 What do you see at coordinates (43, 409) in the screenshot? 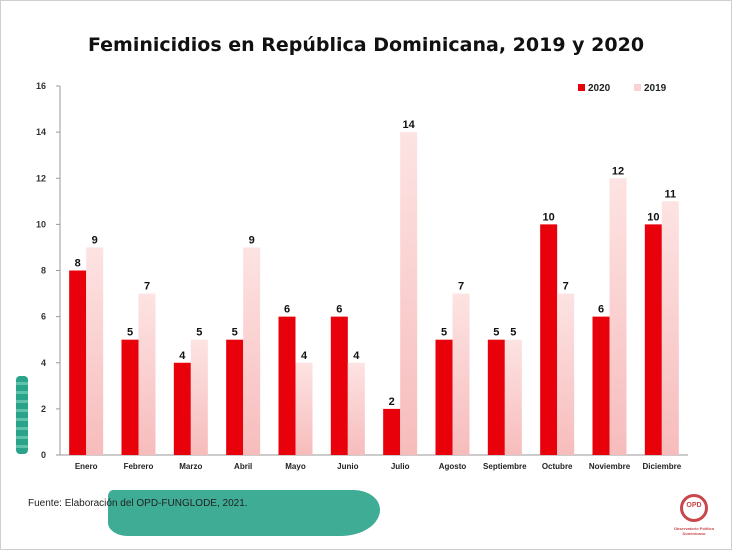
I see `y-tick-label: 2` at bounding box center [43, 409].